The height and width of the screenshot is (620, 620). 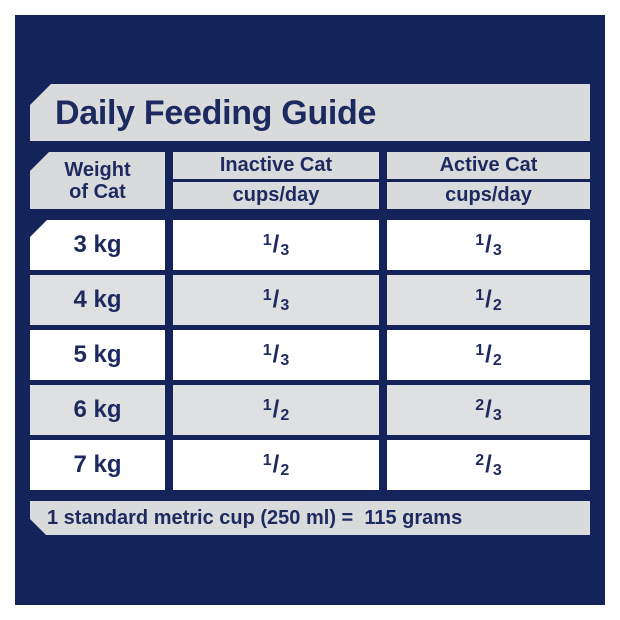 I want to click on weight-value: 3 kg, so click(x=97, y=244).